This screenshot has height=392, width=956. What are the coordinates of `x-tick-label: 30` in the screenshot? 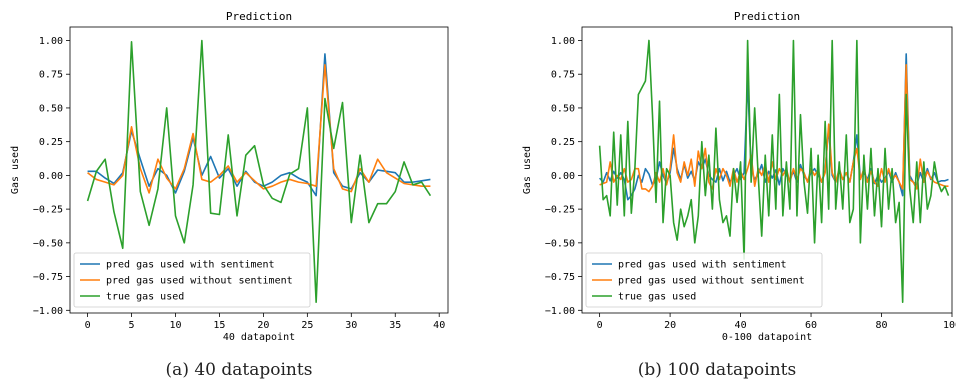 It's located at (351, 325).